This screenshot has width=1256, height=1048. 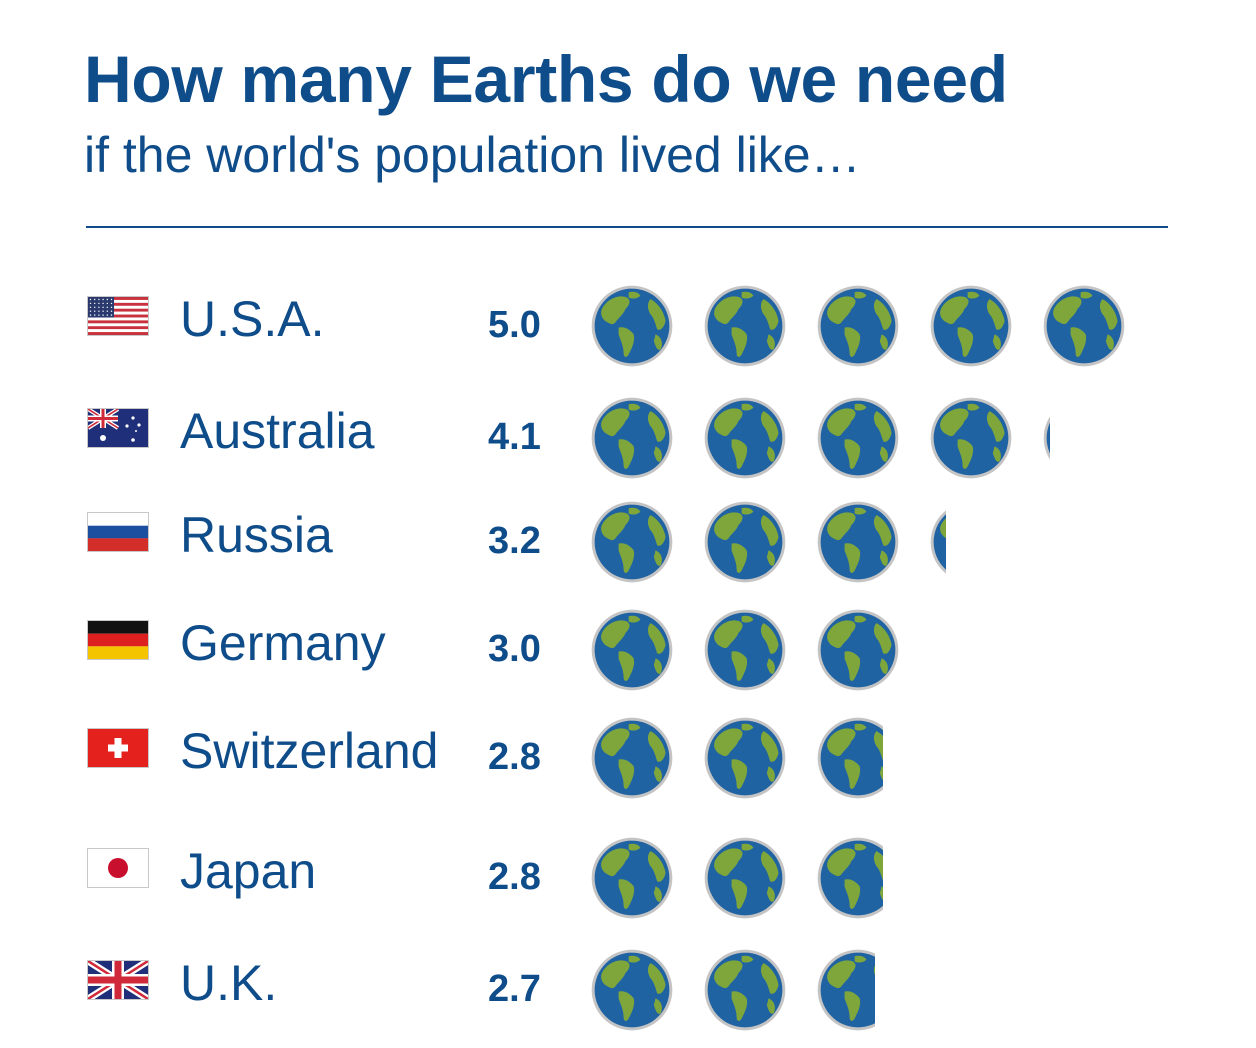 I want to click on data-label: 3.0, so click(x=514, y=649).